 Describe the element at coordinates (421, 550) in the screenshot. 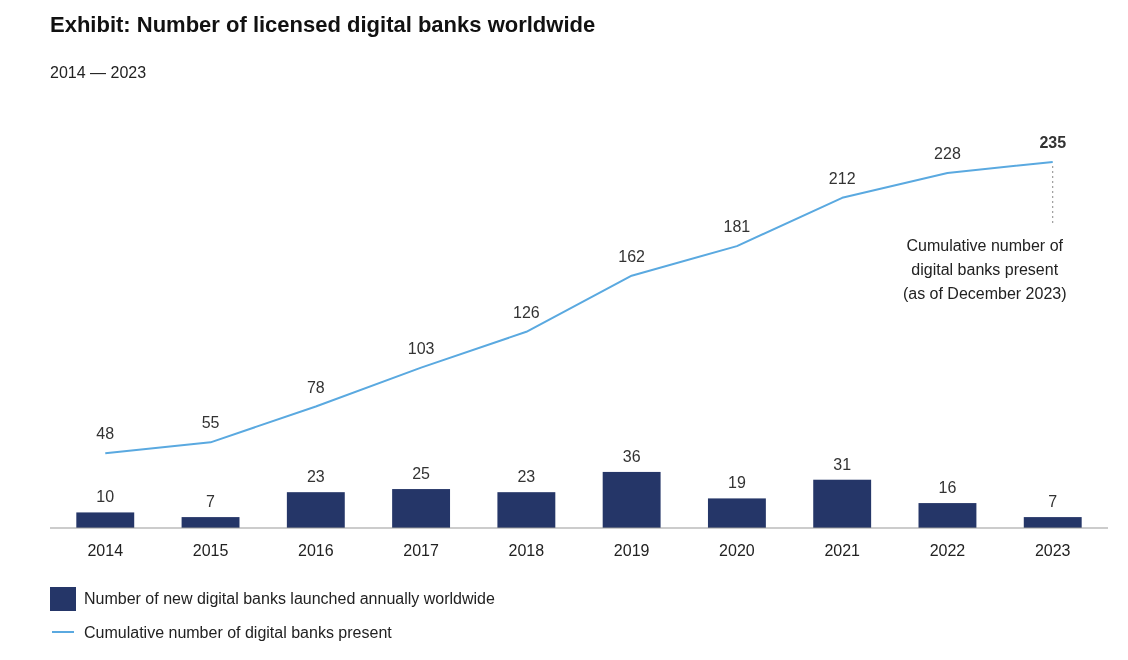

I see `x-tick-label: 2017` at that location.